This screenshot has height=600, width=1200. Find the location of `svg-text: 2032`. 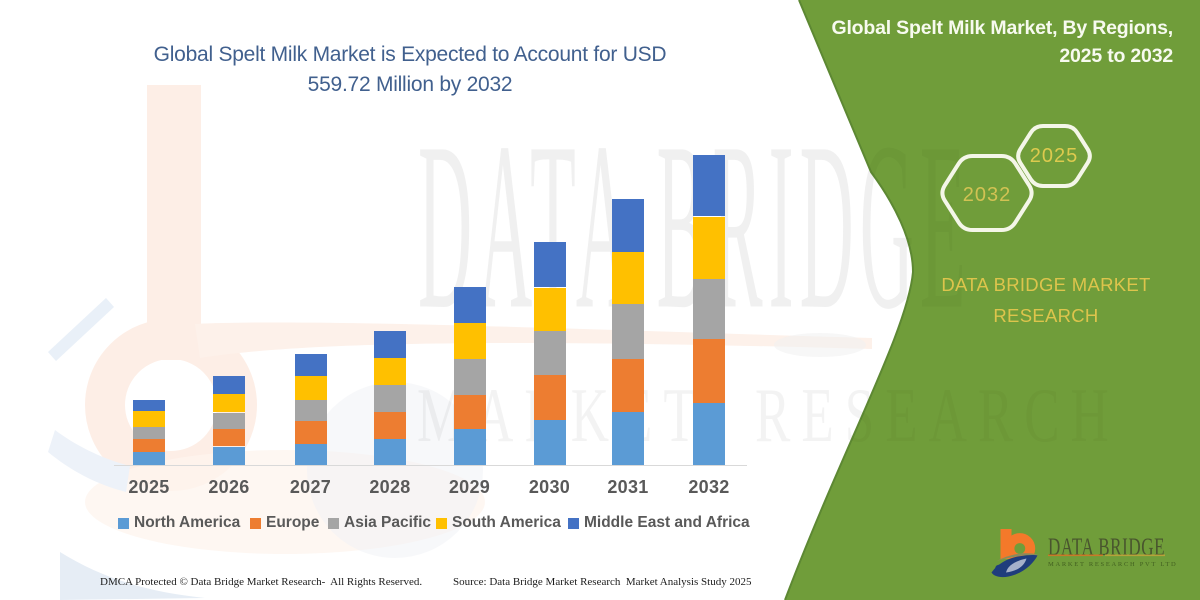

svg-text: 2032 is located at coordinates (987, 195).